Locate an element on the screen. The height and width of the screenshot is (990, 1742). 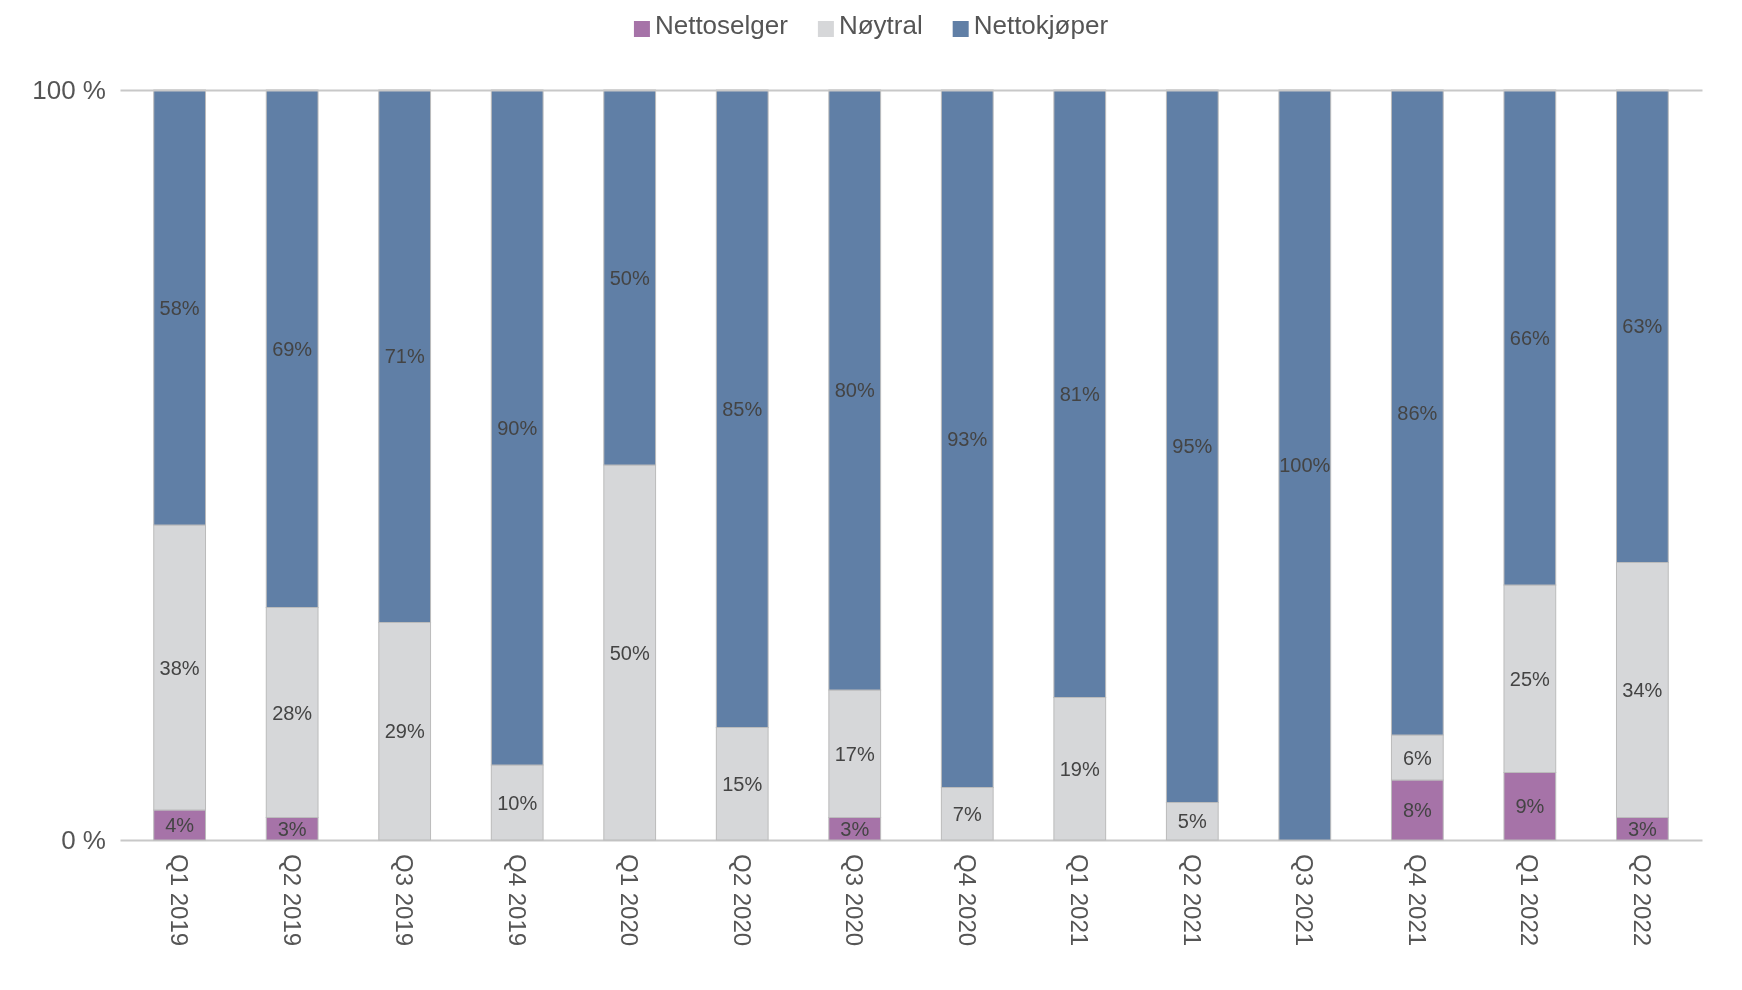
data-label: 66% is located at coordinates (1530, 337).